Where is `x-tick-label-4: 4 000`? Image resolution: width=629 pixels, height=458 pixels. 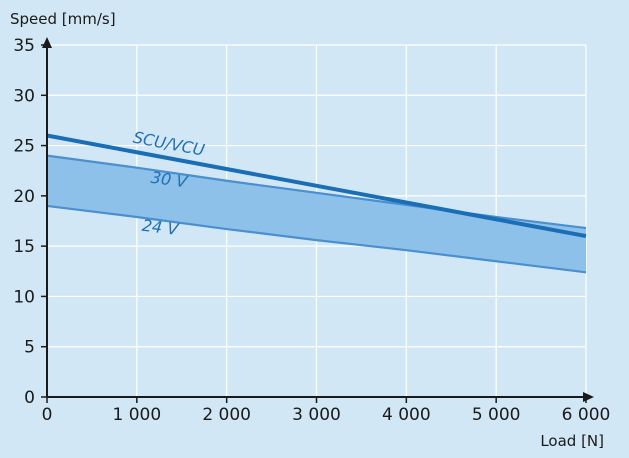
x-tick-label-4: 4 000 is located at coordinates (406, 415).